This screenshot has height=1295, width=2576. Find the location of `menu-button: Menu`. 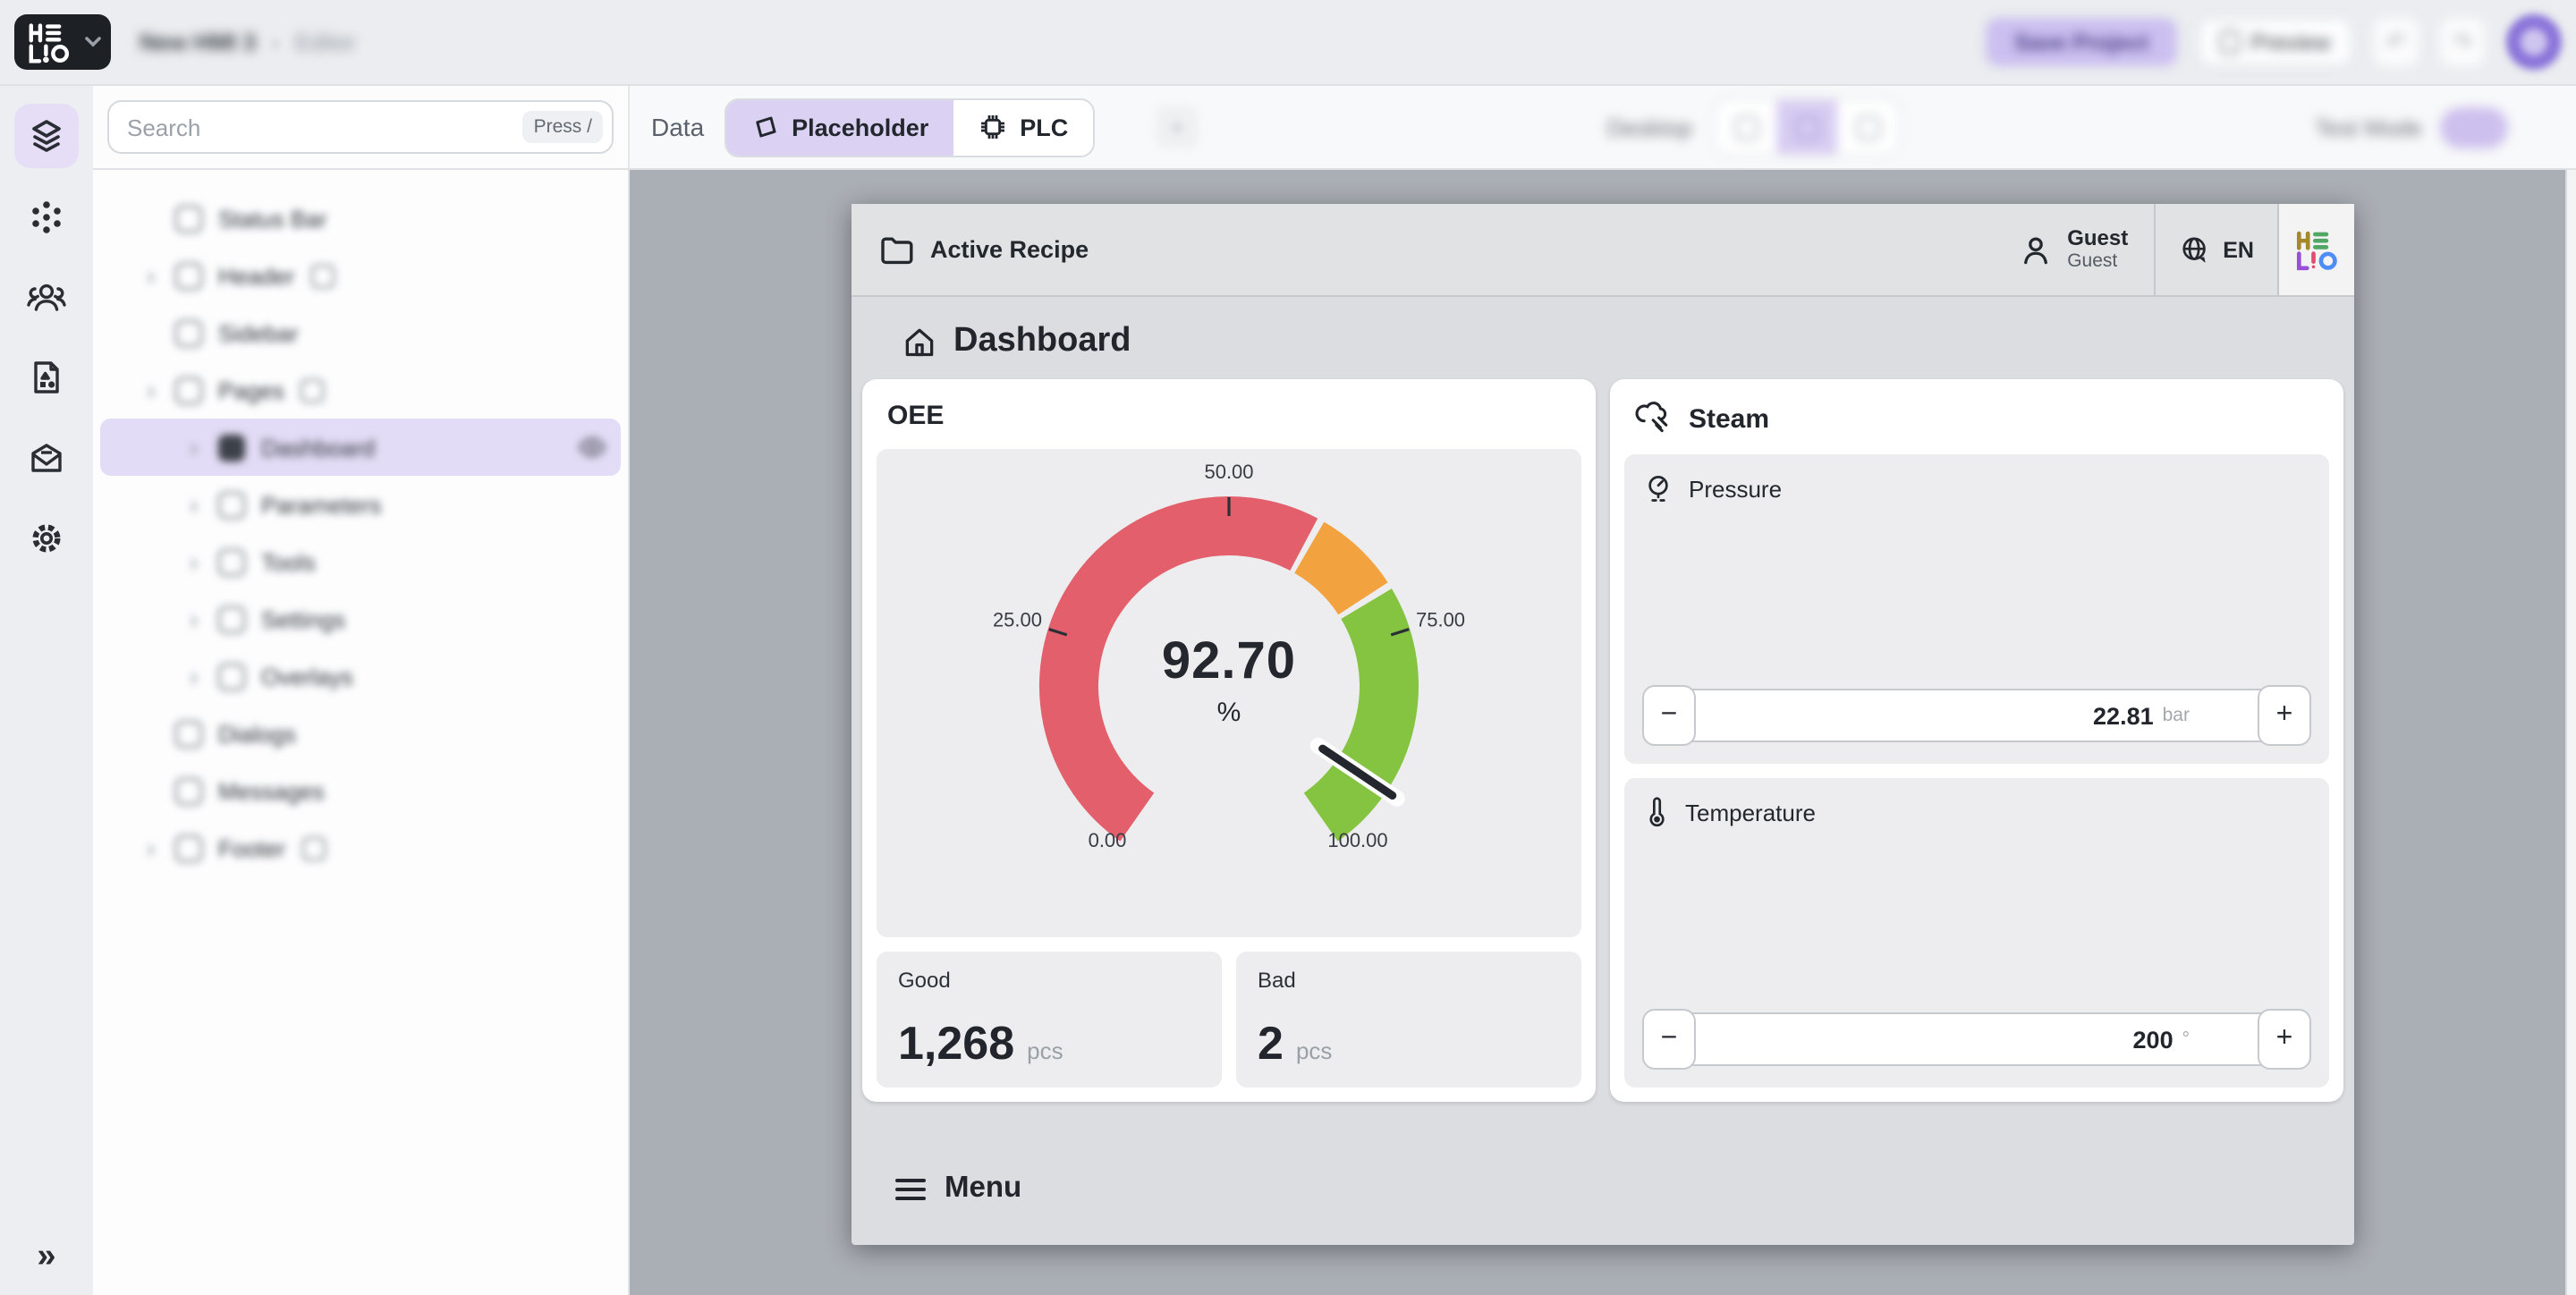

menu-button: Menu is located at coordinates (1602, 1189).